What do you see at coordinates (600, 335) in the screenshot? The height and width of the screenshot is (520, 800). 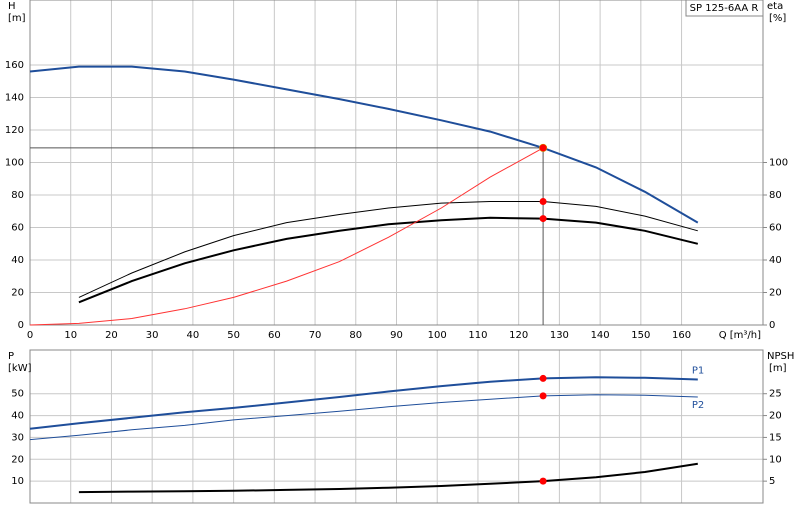 I see `x-tick-label: 140` at bounding box center [600, 335].